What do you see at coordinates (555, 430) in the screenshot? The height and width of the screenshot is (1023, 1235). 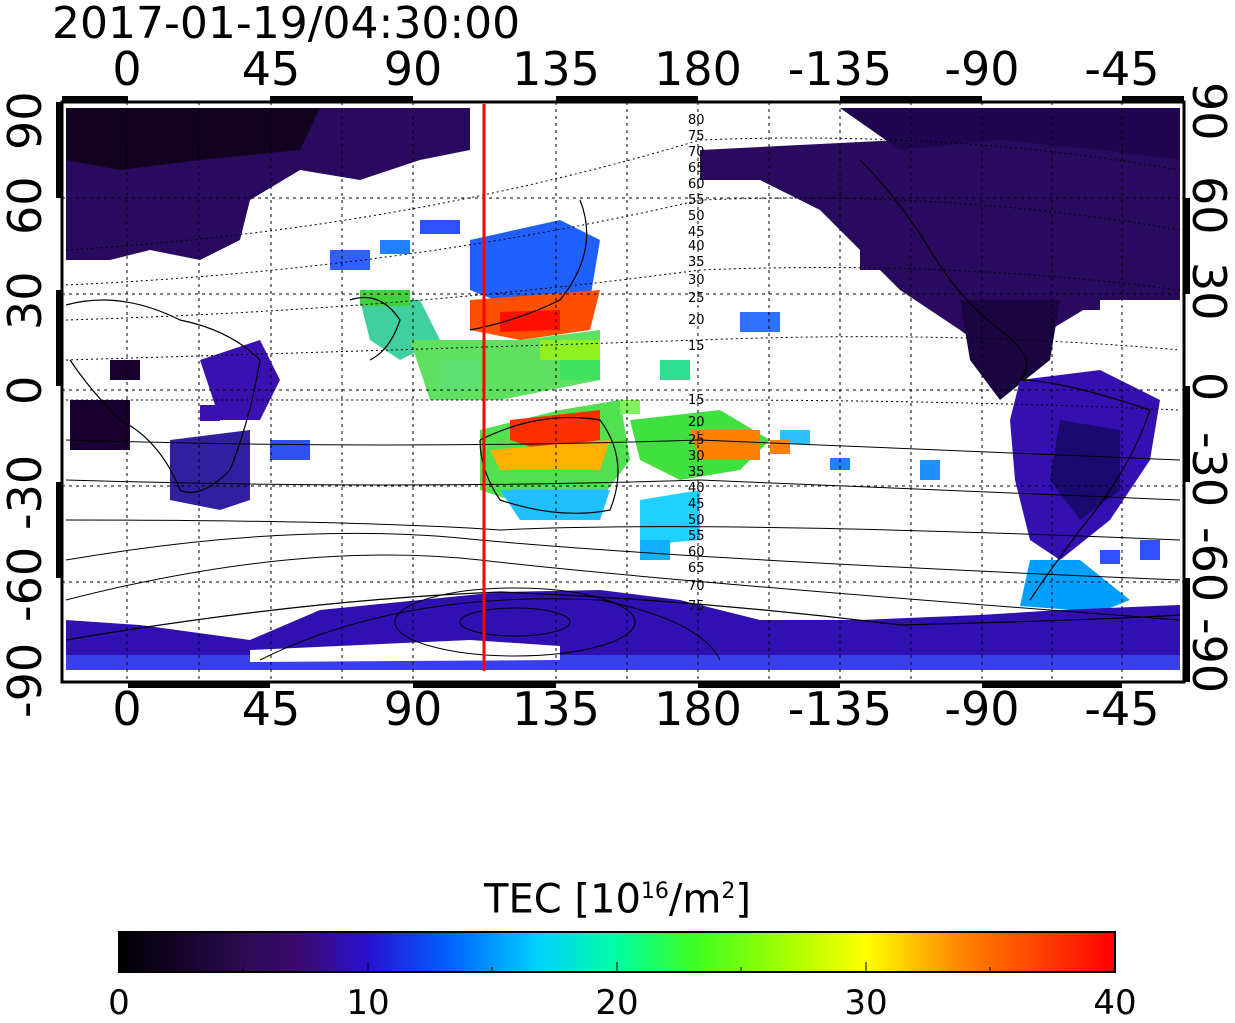 I see `tec-region-australia-north` at bounding box center [555, 430].